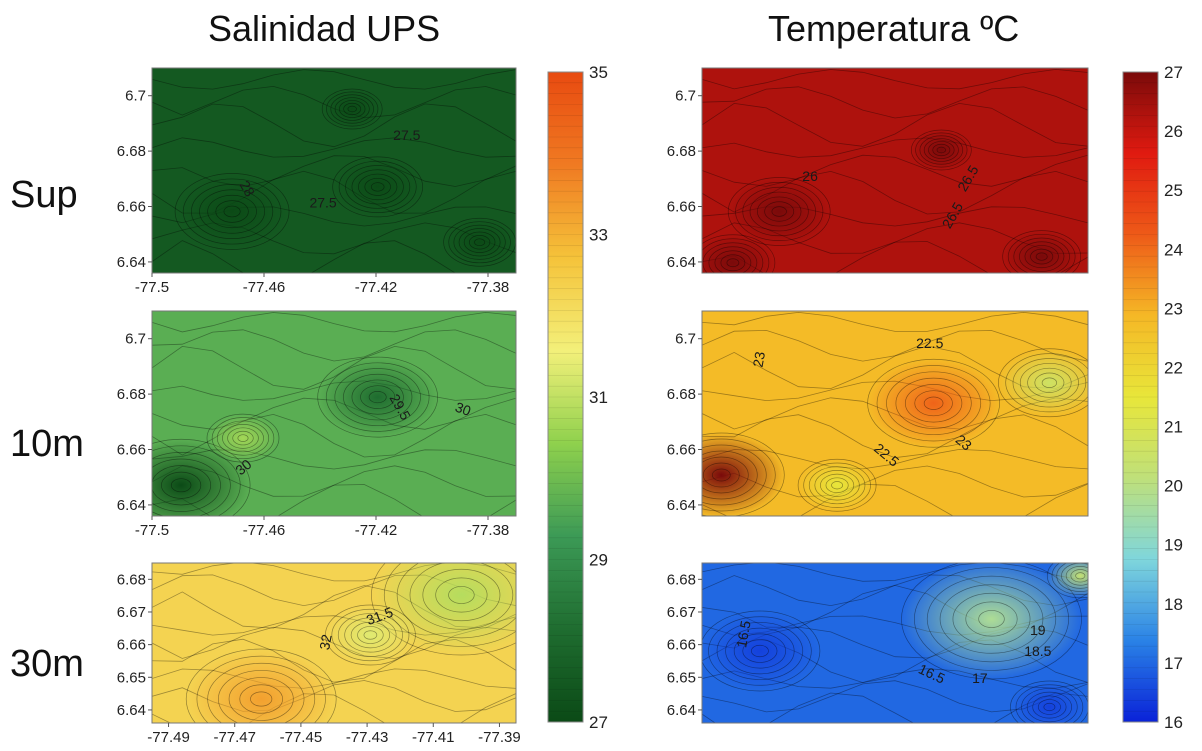 The height and width of the screenshot is (751, 1202). I want to click on x-tick-label: -77.39, so click(499, 737).